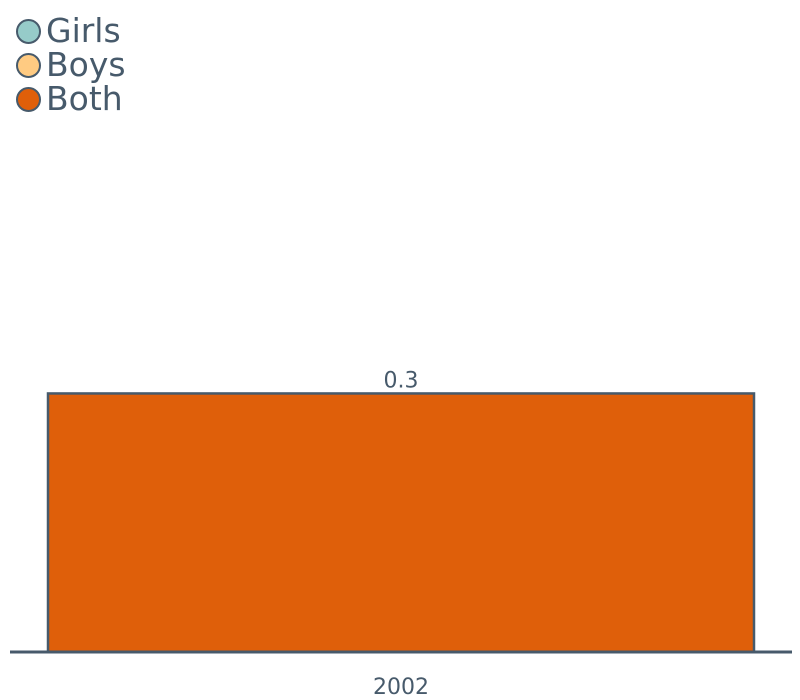 The image size is (800, 700). I want to click on data-label-2002: 0.3, so click(401, 380).